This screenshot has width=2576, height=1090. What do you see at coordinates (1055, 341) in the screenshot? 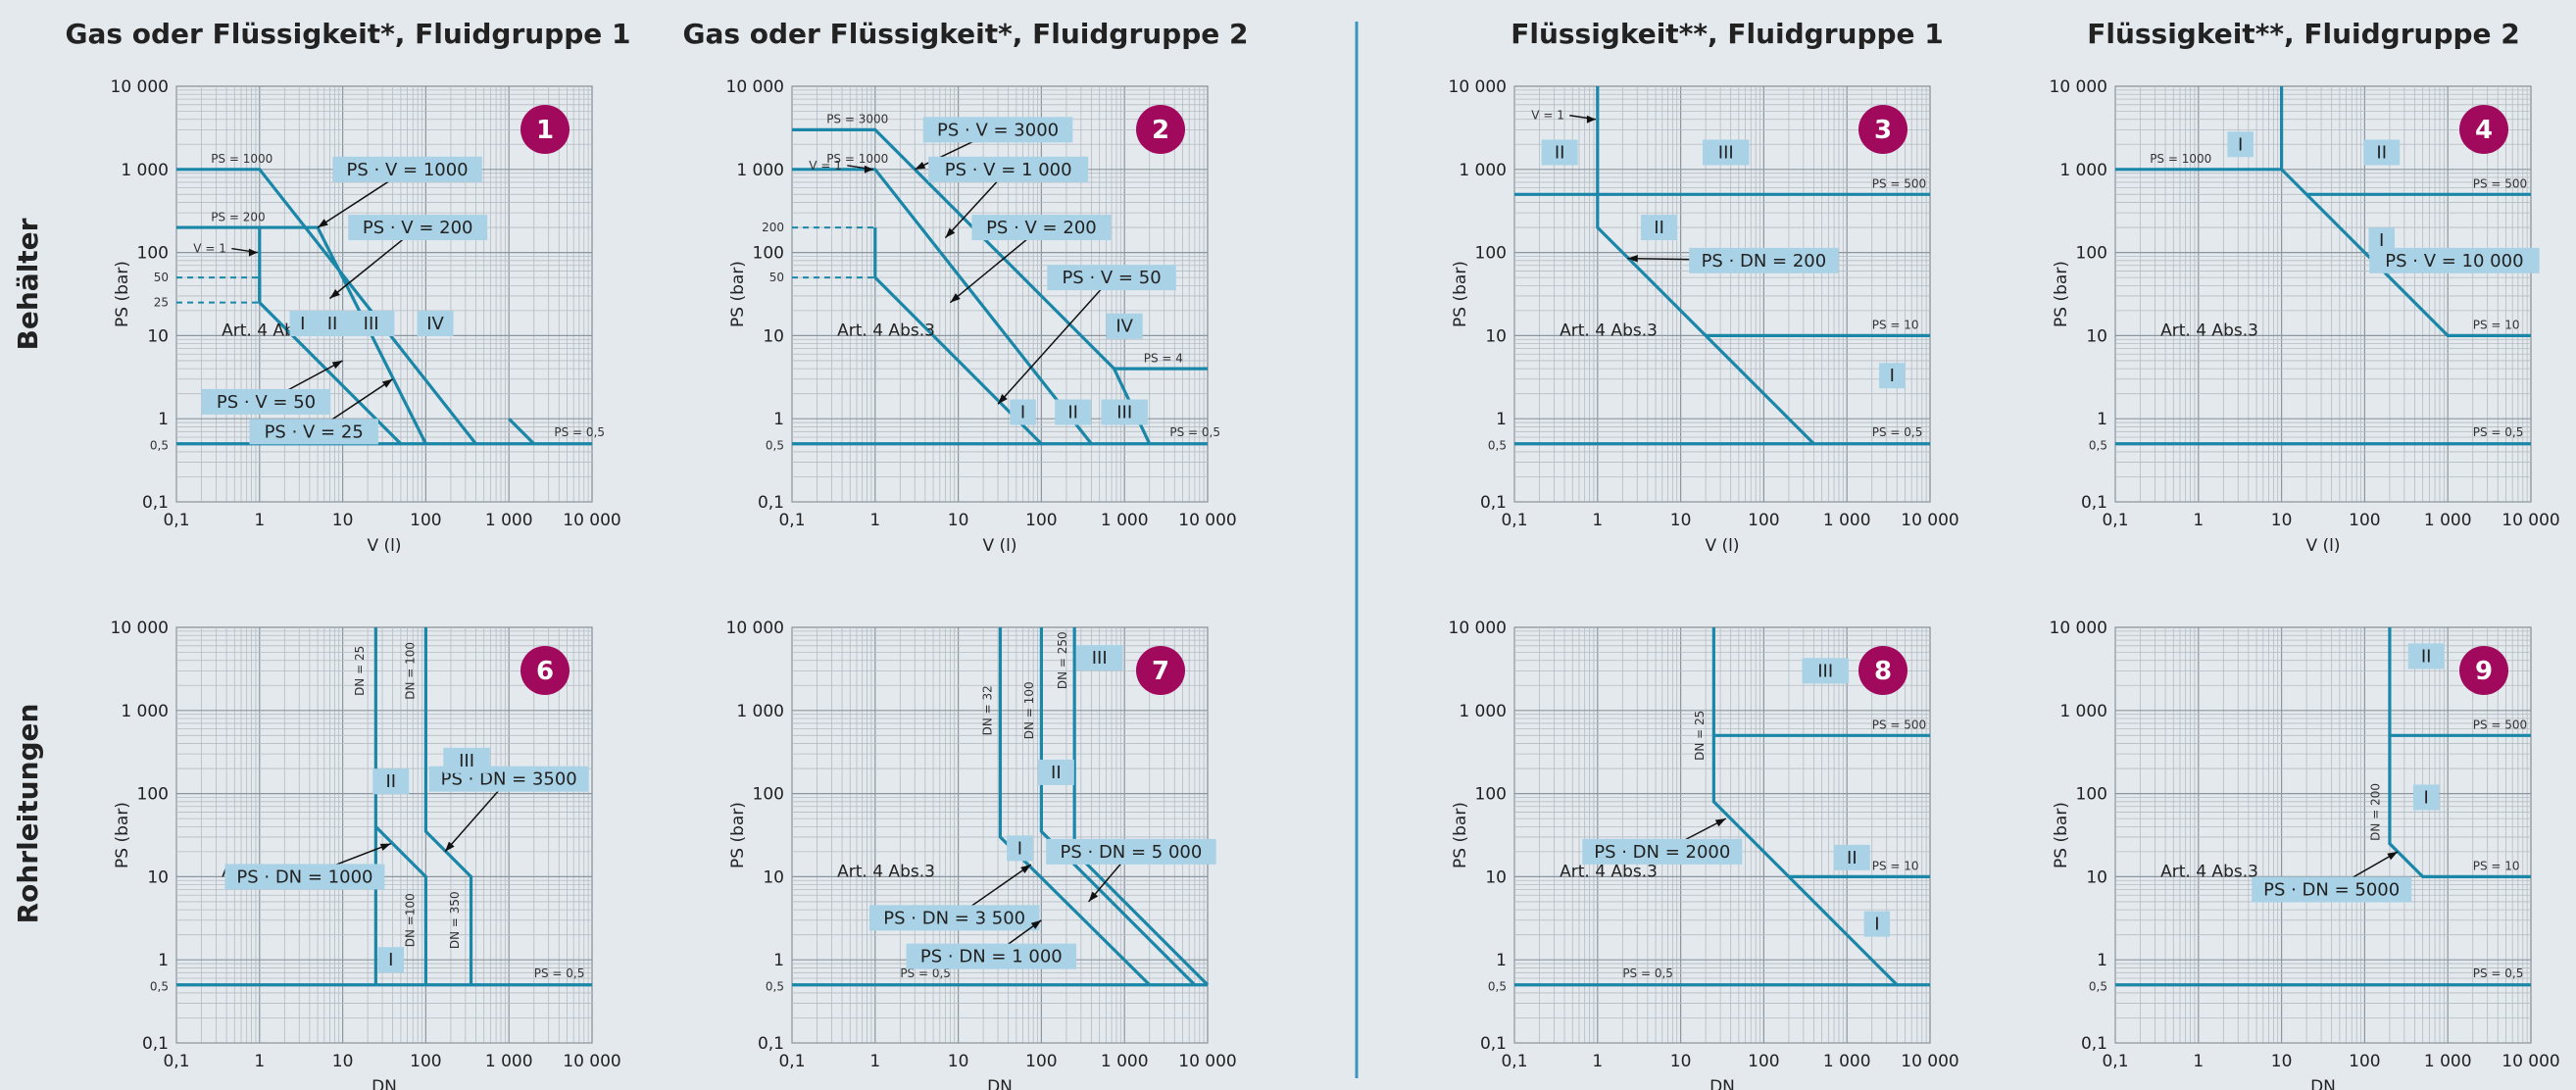
I see `arrow-line` at bounding box center [1055, 341].